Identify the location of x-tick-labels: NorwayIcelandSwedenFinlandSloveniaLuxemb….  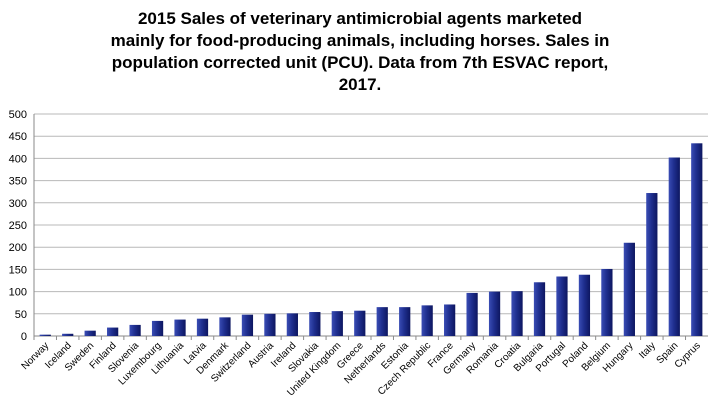
(361, 369).